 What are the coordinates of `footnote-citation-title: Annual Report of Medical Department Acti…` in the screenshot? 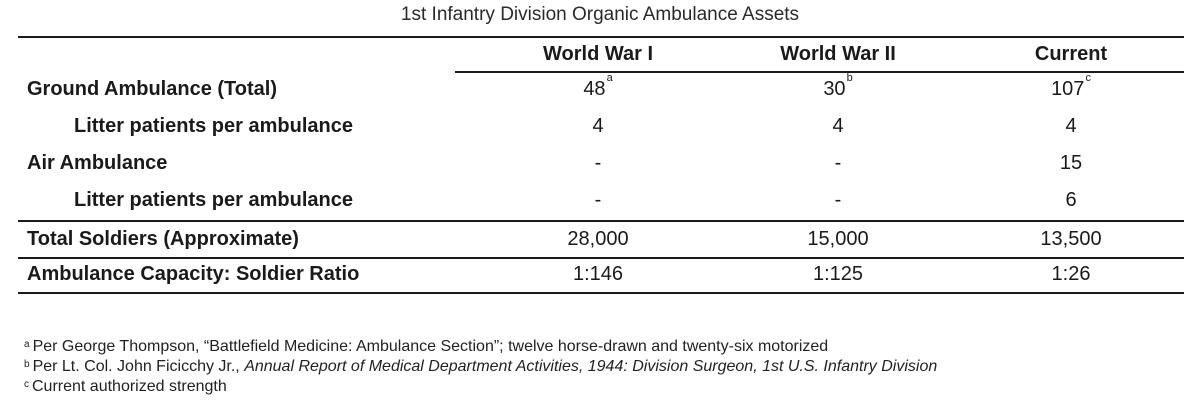 It's located at (591, 366).